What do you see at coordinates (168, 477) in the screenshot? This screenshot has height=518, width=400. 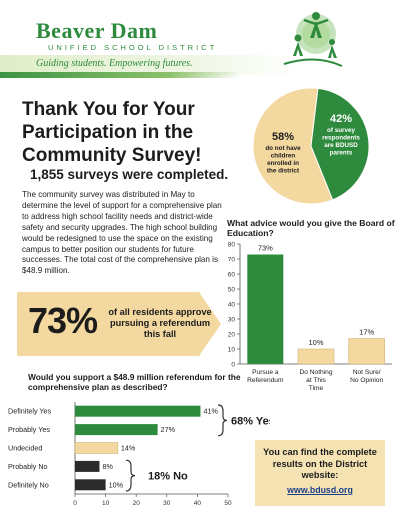 I see `no-group-label: 18% No` at bounding box center [168, 477].